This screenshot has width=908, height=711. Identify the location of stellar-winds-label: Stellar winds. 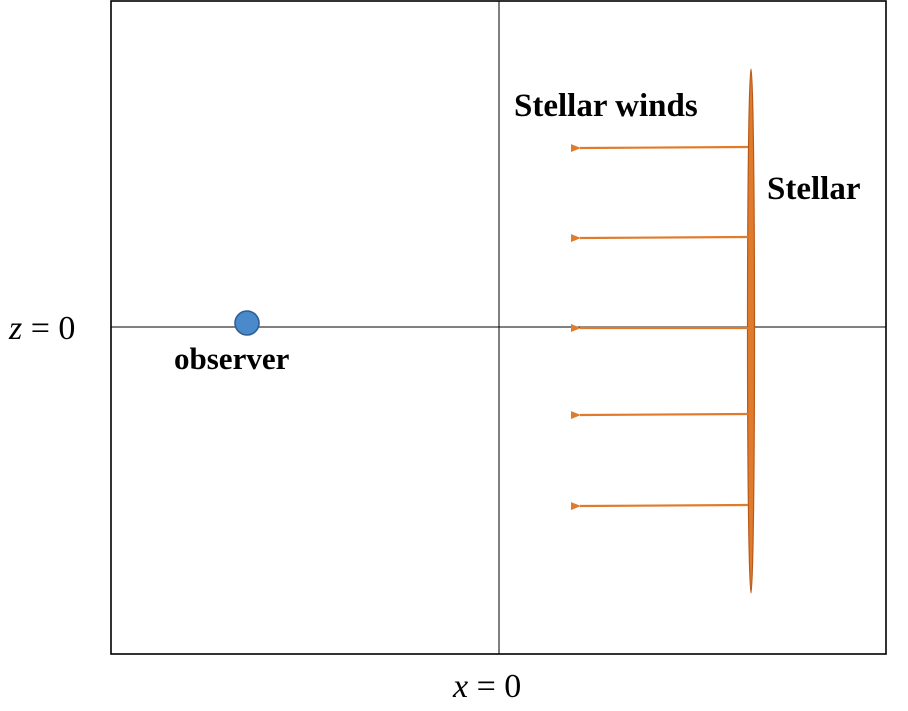
(606, 106).